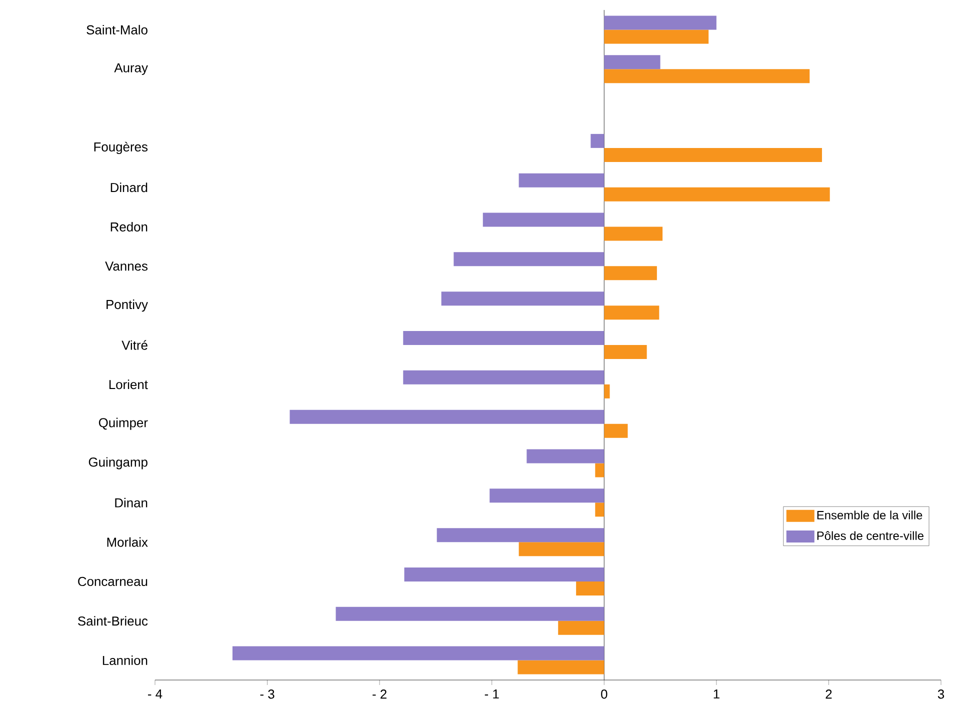 This screenshot has height=716, width=979. I want to click on y-tick-label: Fougères, so click(121, 148).